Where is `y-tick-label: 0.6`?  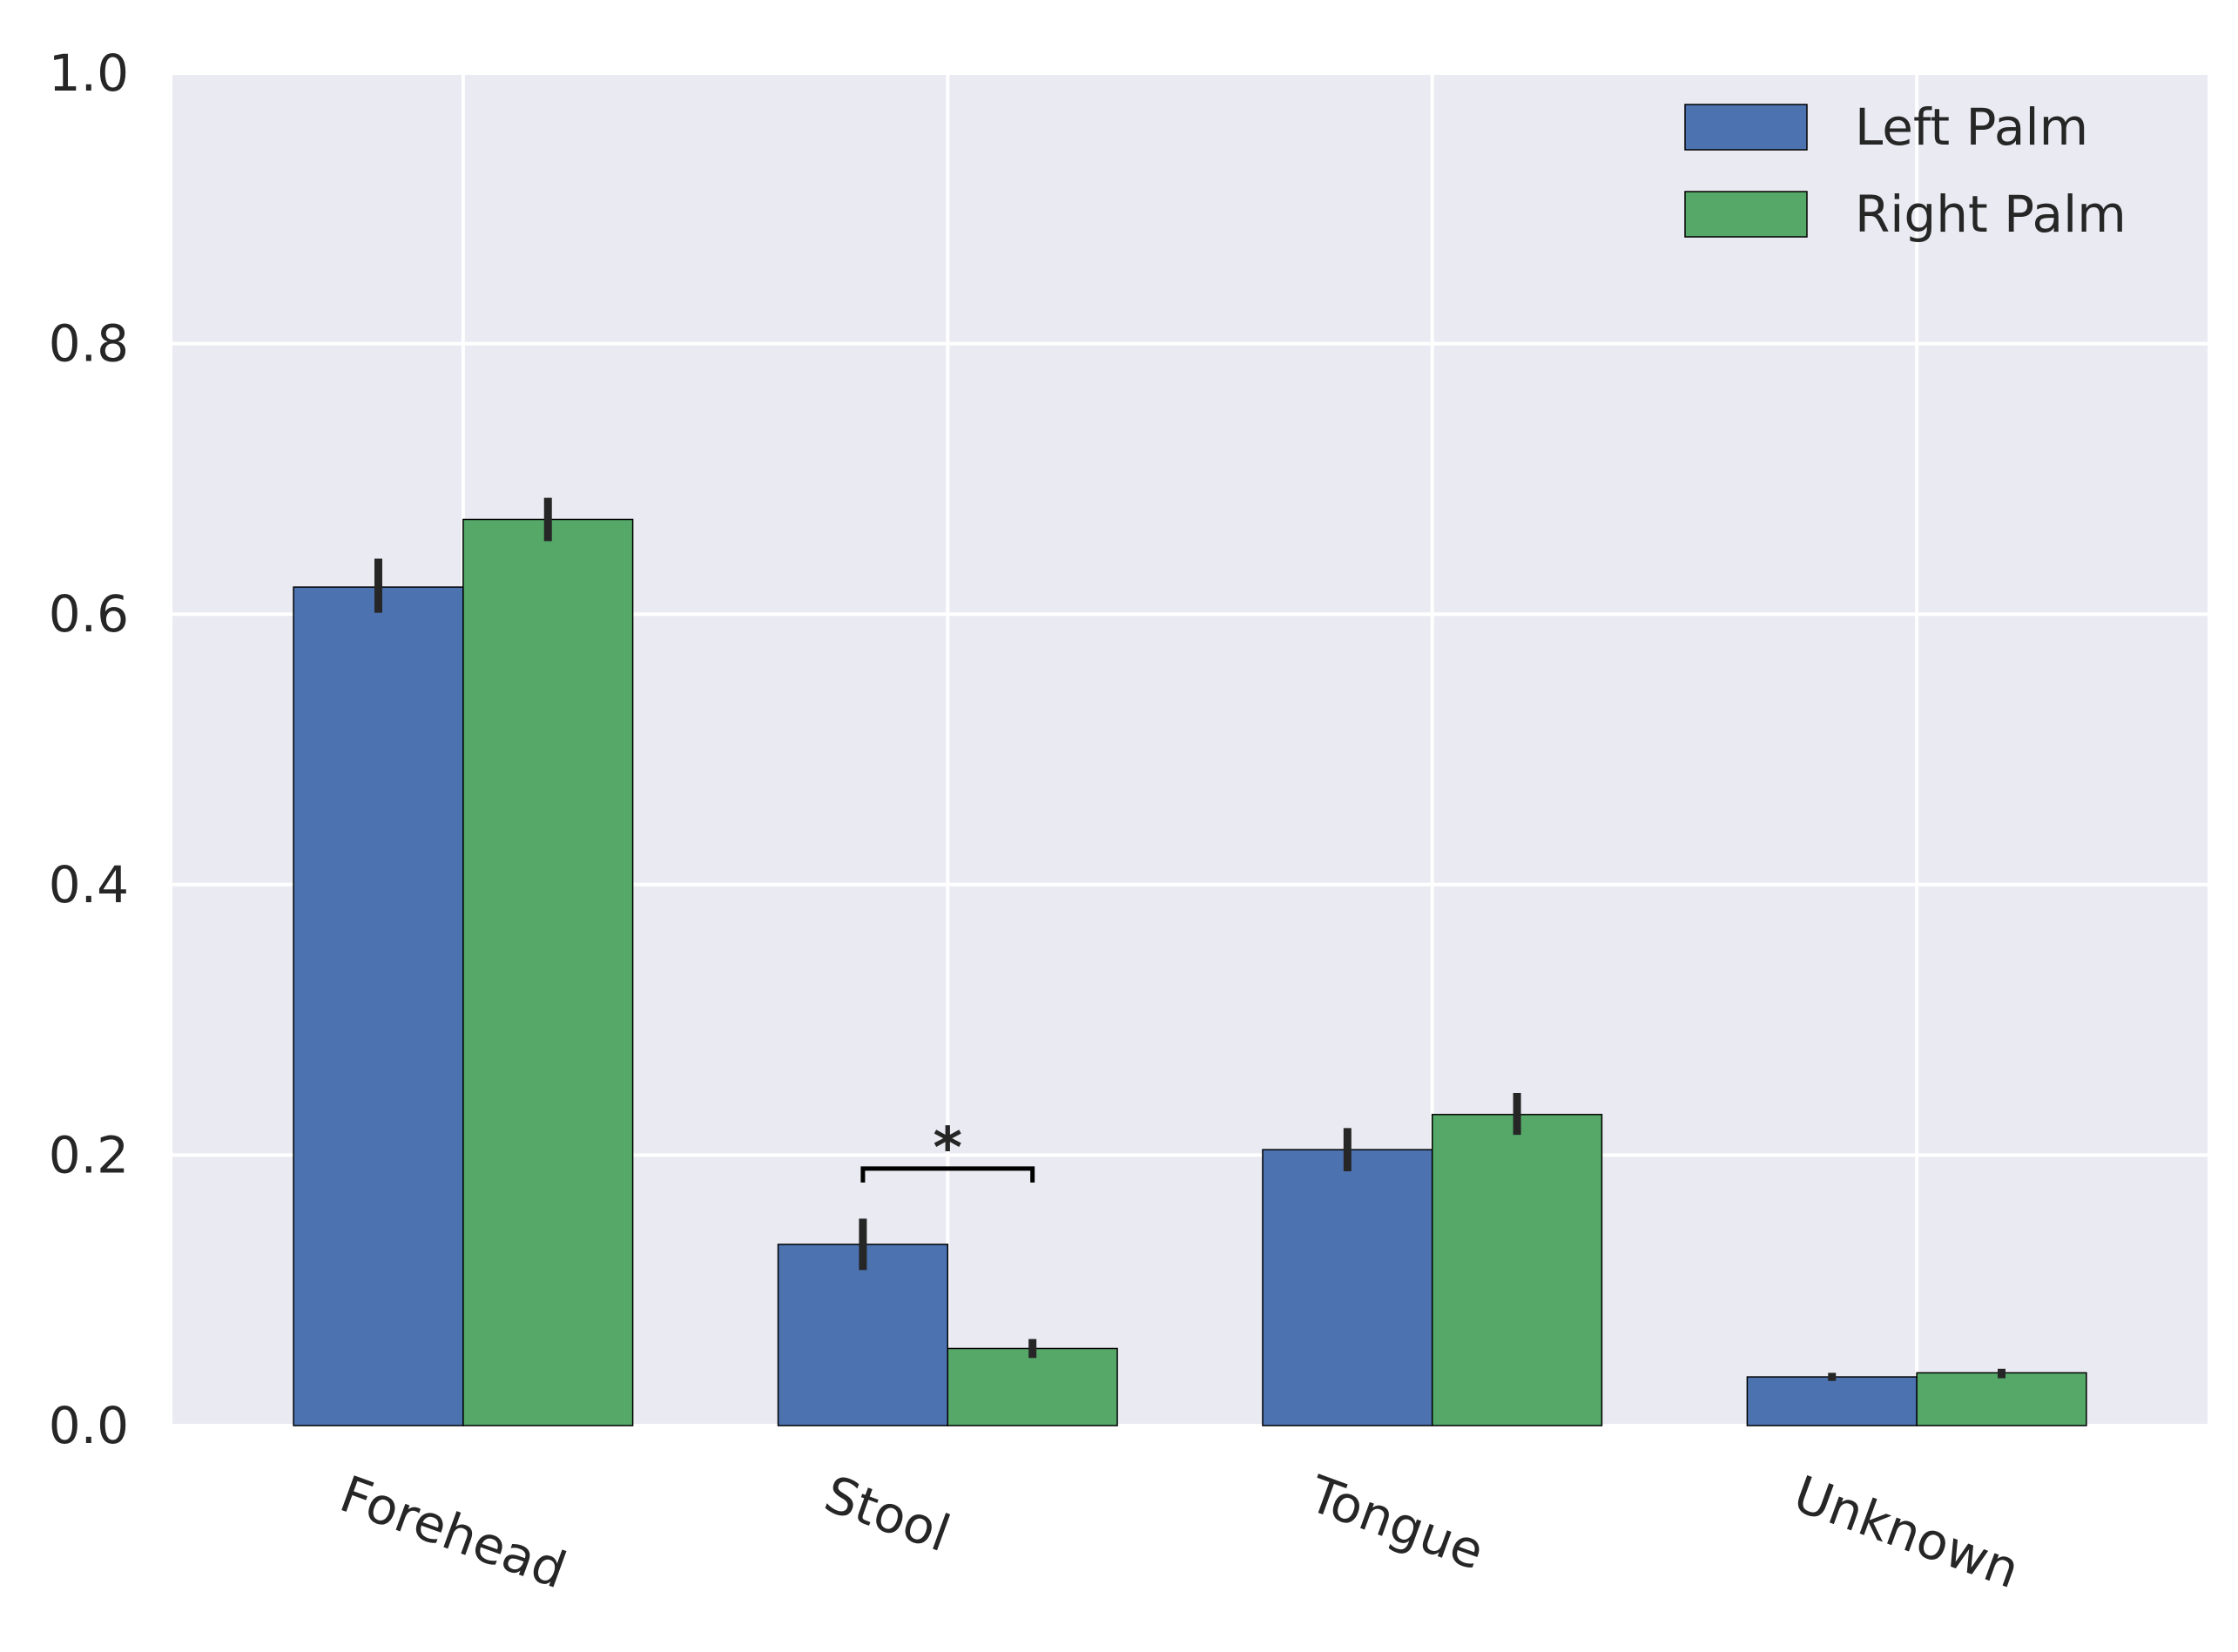 y-tick-label: 0.6 is located at coordinates (89, 614).